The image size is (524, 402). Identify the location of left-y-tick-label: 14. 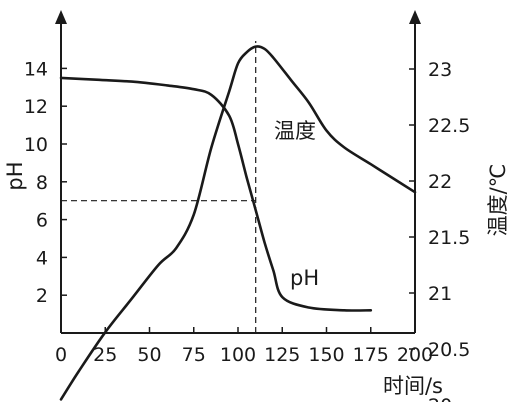
(36, 69).